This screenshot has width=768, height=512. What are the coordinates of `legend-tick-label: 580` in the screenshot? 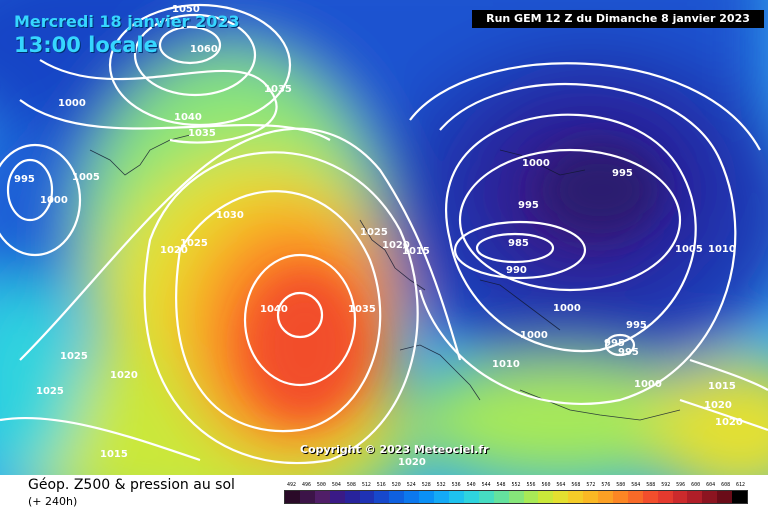 It's located at (621, 485).